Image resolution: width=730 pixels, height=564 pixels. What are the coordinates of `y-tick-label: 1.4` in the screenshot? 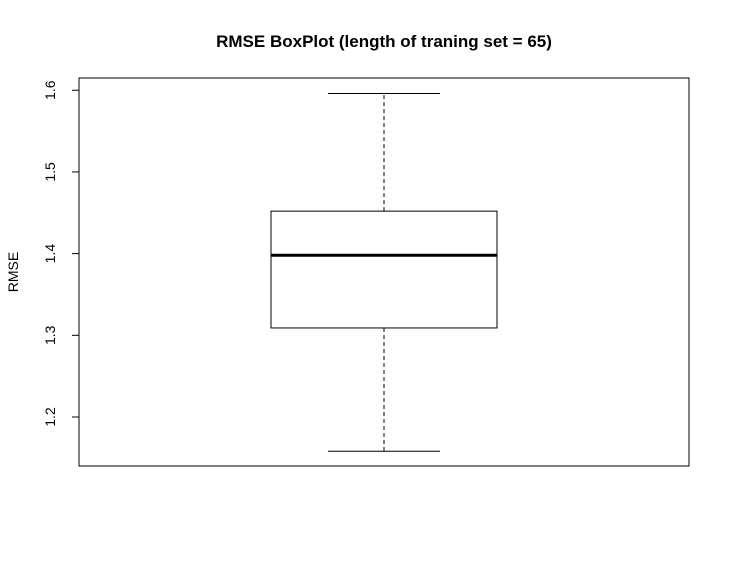 It's located at (50, 254).